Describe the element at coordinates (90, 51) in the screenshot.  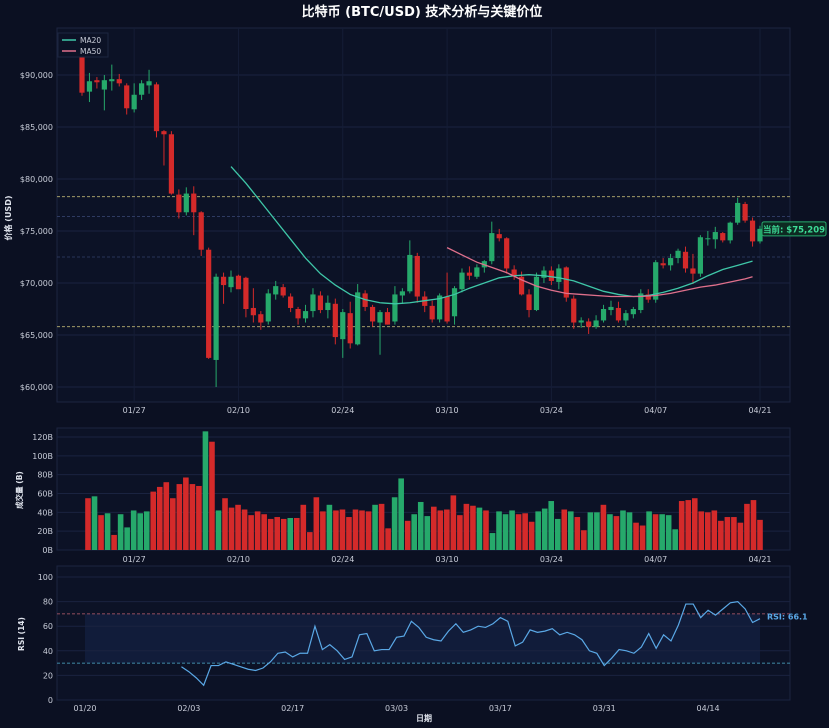
I see `legend-label: MA50` at that location.